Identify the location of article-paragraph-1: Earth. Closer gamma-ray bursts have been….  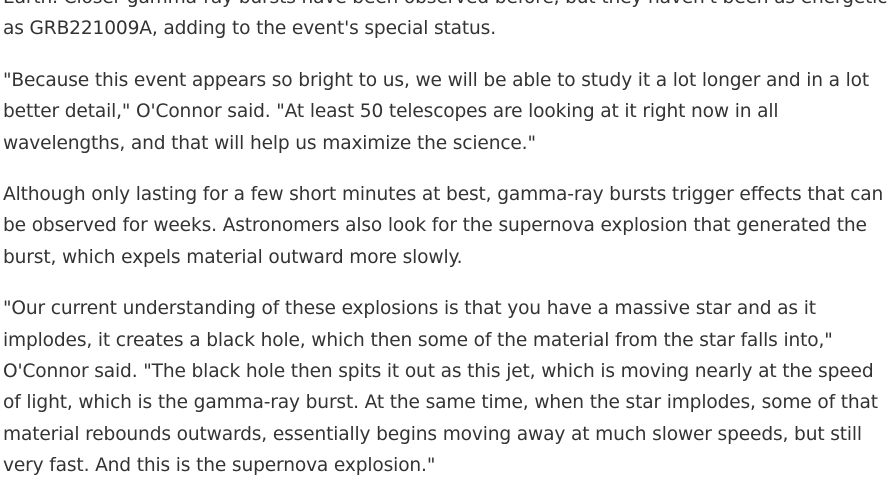
(445, 20).